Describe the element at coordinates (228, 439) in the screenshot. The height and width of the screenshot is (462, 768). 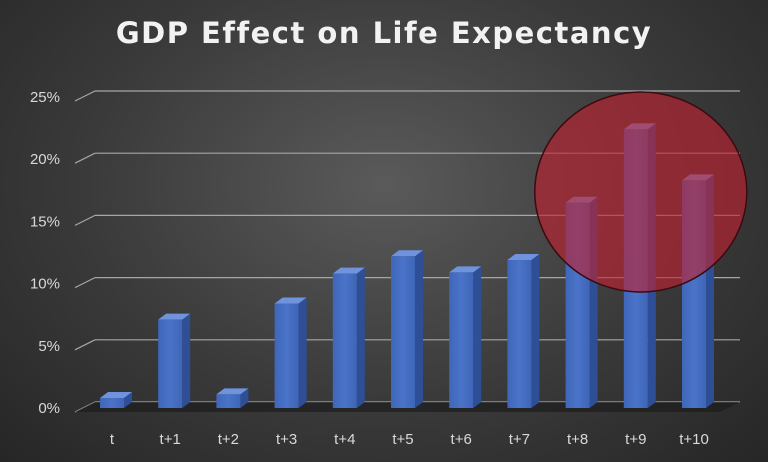
I see `x-tick-label: t+2` at that location.